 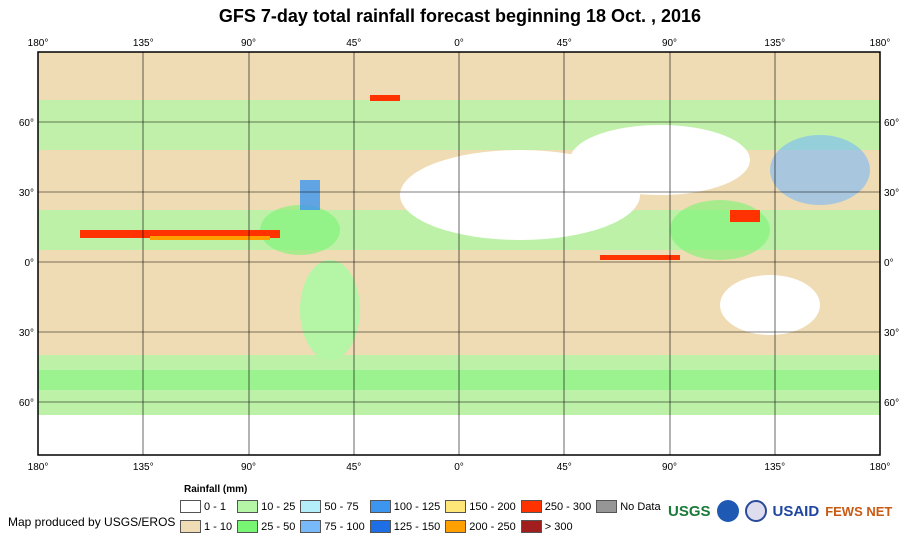 I want to click on legend-item: 0 - 1, so click(x=206, y=506).